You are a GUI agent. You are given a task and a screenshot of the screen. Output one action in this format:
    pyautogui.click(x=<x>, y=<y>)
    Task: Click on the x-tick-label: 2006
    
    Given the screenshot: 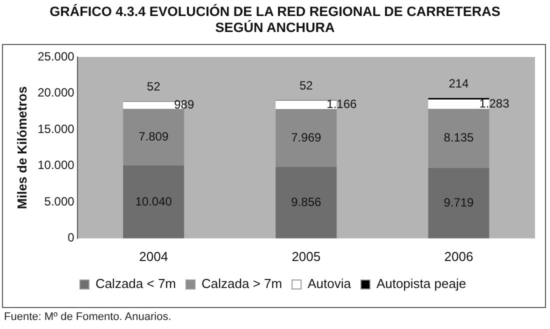 What is the action you would take?
    pyautogui.click(x=459, y=256)
    